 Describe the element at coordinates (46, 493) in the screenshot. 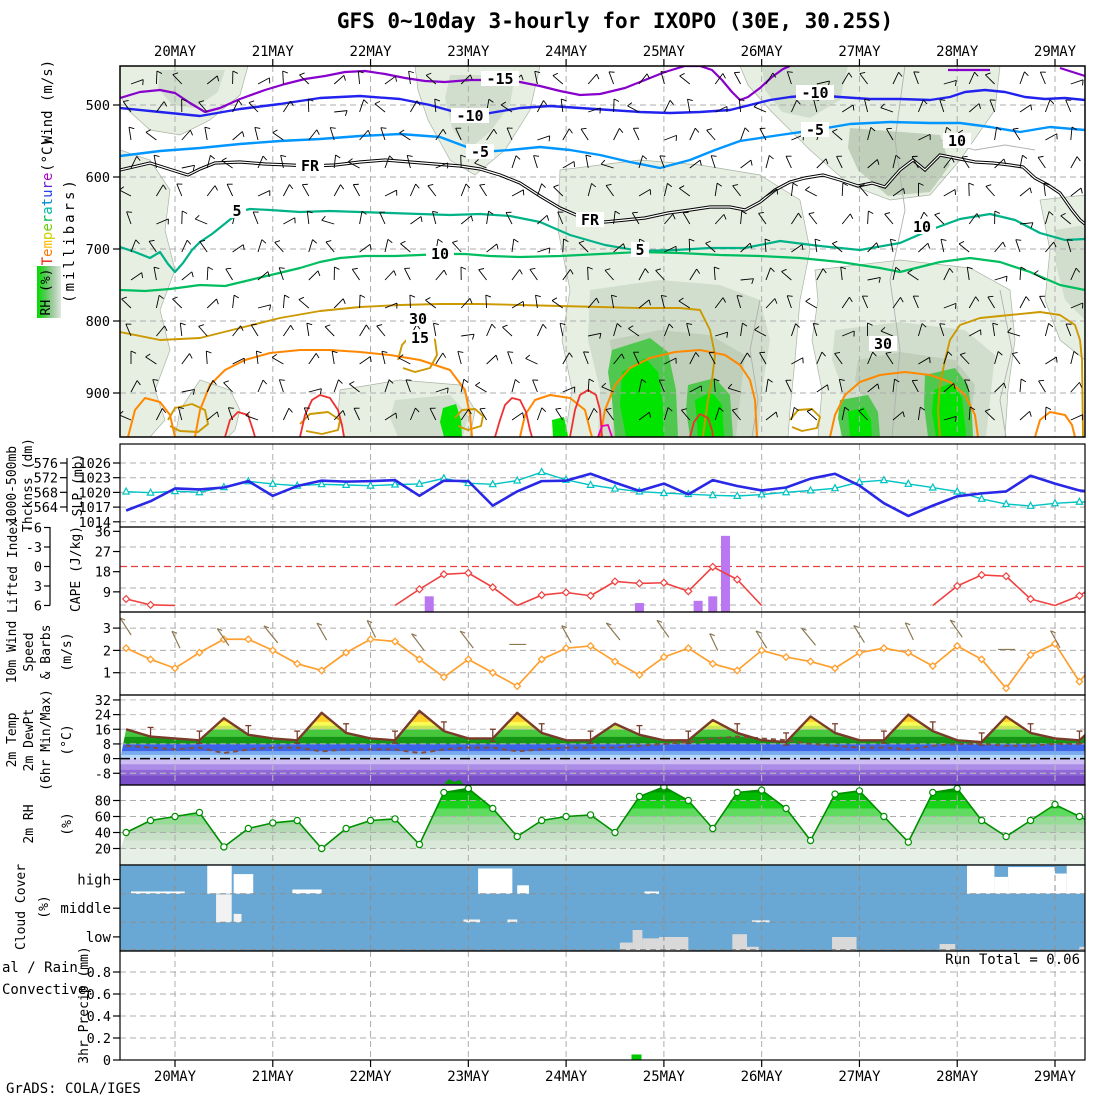

I see `svg-text: 568` at that location.